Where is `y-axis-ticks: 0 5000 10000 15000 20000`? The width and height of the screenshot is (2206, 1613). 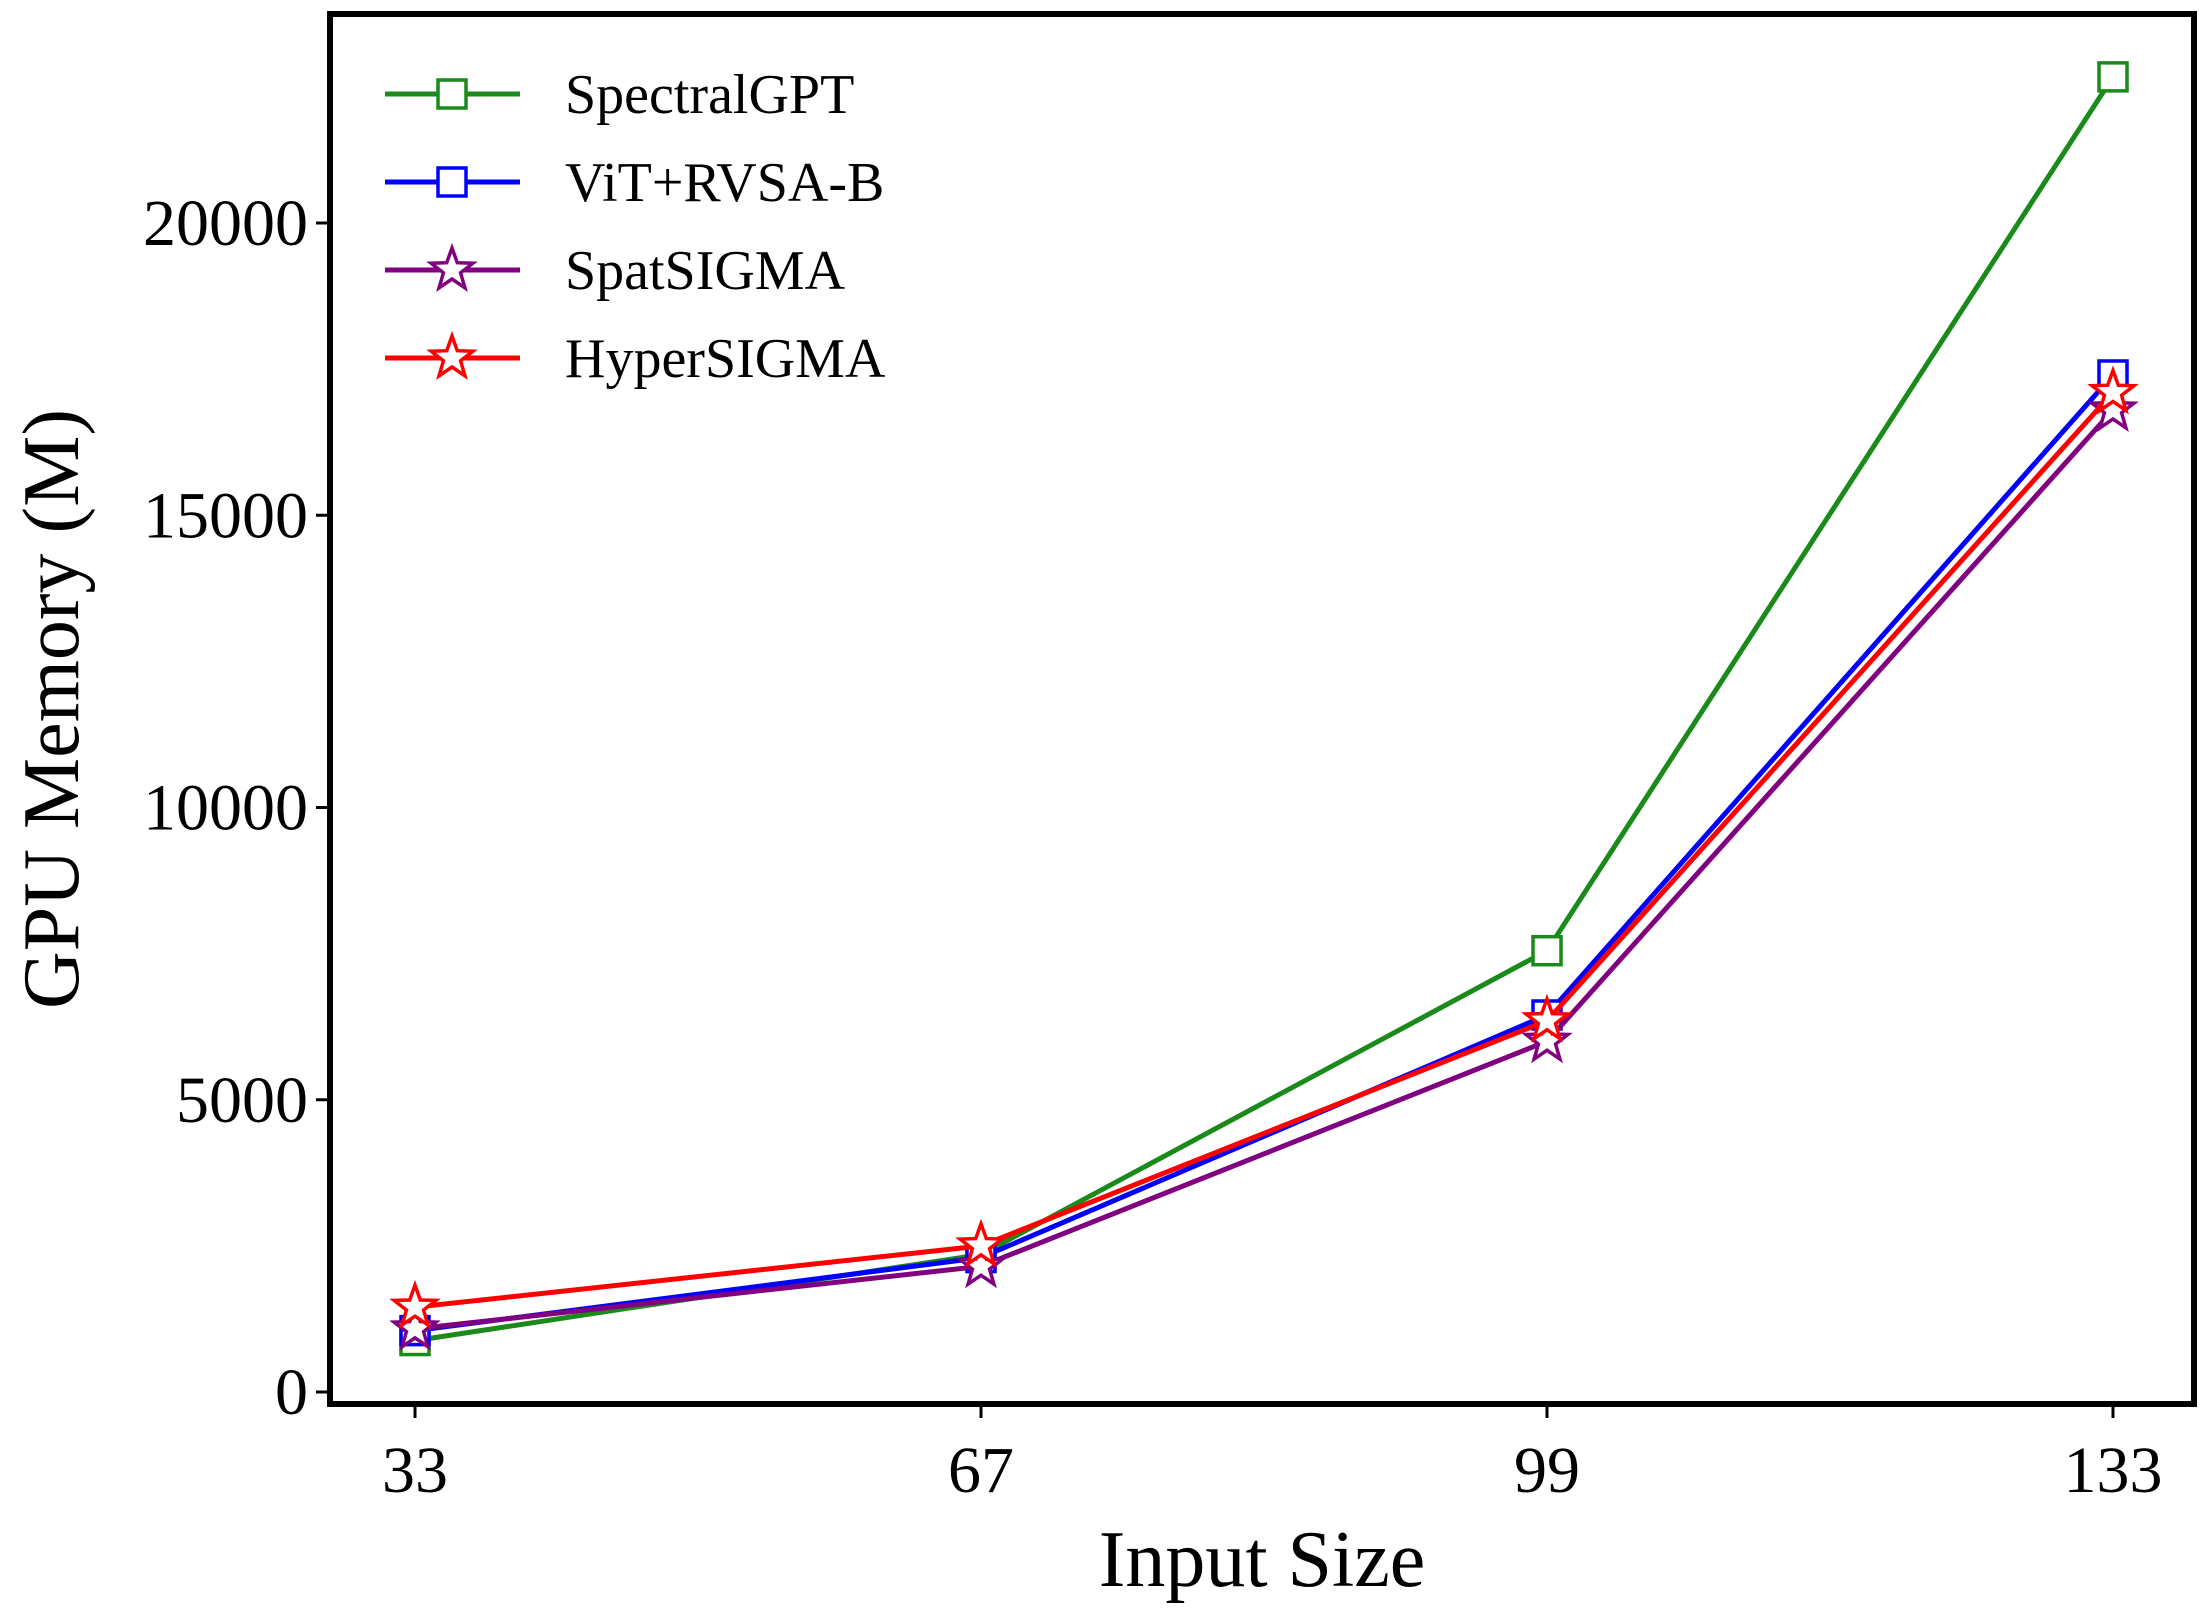 y-axis-ticks: 0 5000 10000 15000 20000 is located at coordinates (236, 808).